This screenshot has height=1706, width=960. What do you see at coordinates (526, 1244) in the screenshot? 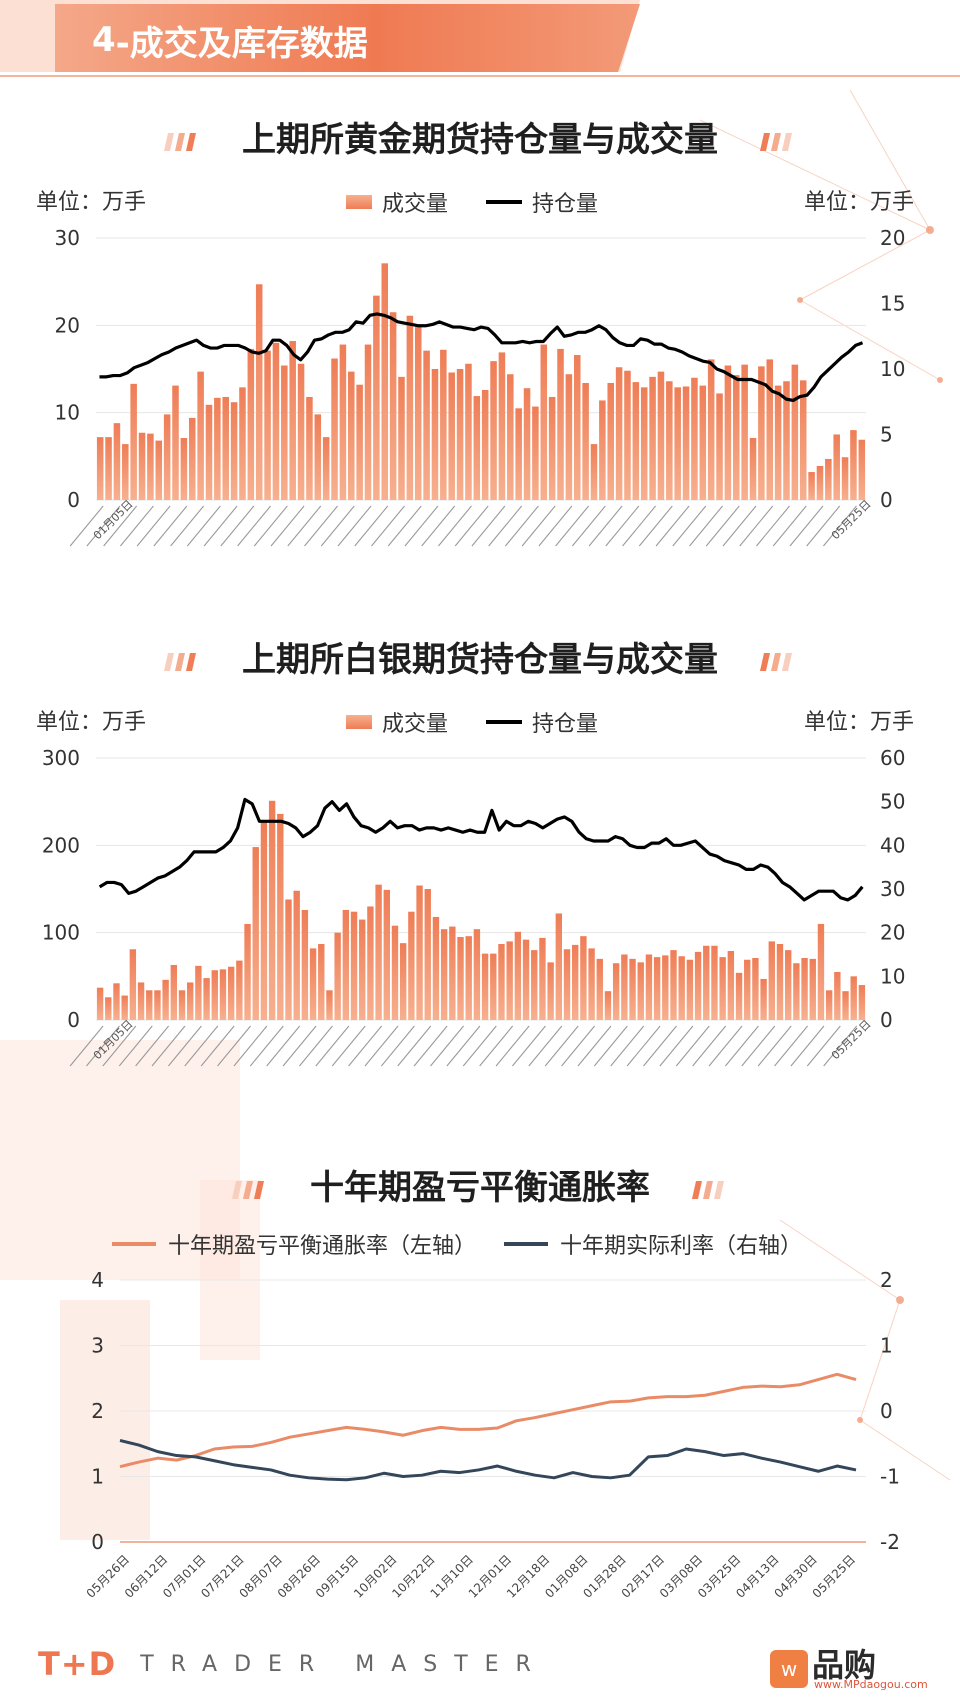
I see `legend-navy-swatch` at bounding box center [526, 1244].